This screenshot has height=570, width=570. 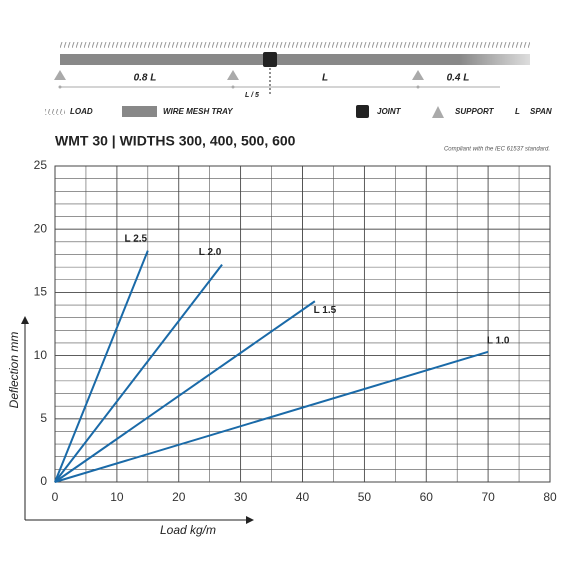 What do you see at coordinates (14, 370) in the screenshot?
I see `y-axis-label: Deflection mm` at bounding box center [14, 370].